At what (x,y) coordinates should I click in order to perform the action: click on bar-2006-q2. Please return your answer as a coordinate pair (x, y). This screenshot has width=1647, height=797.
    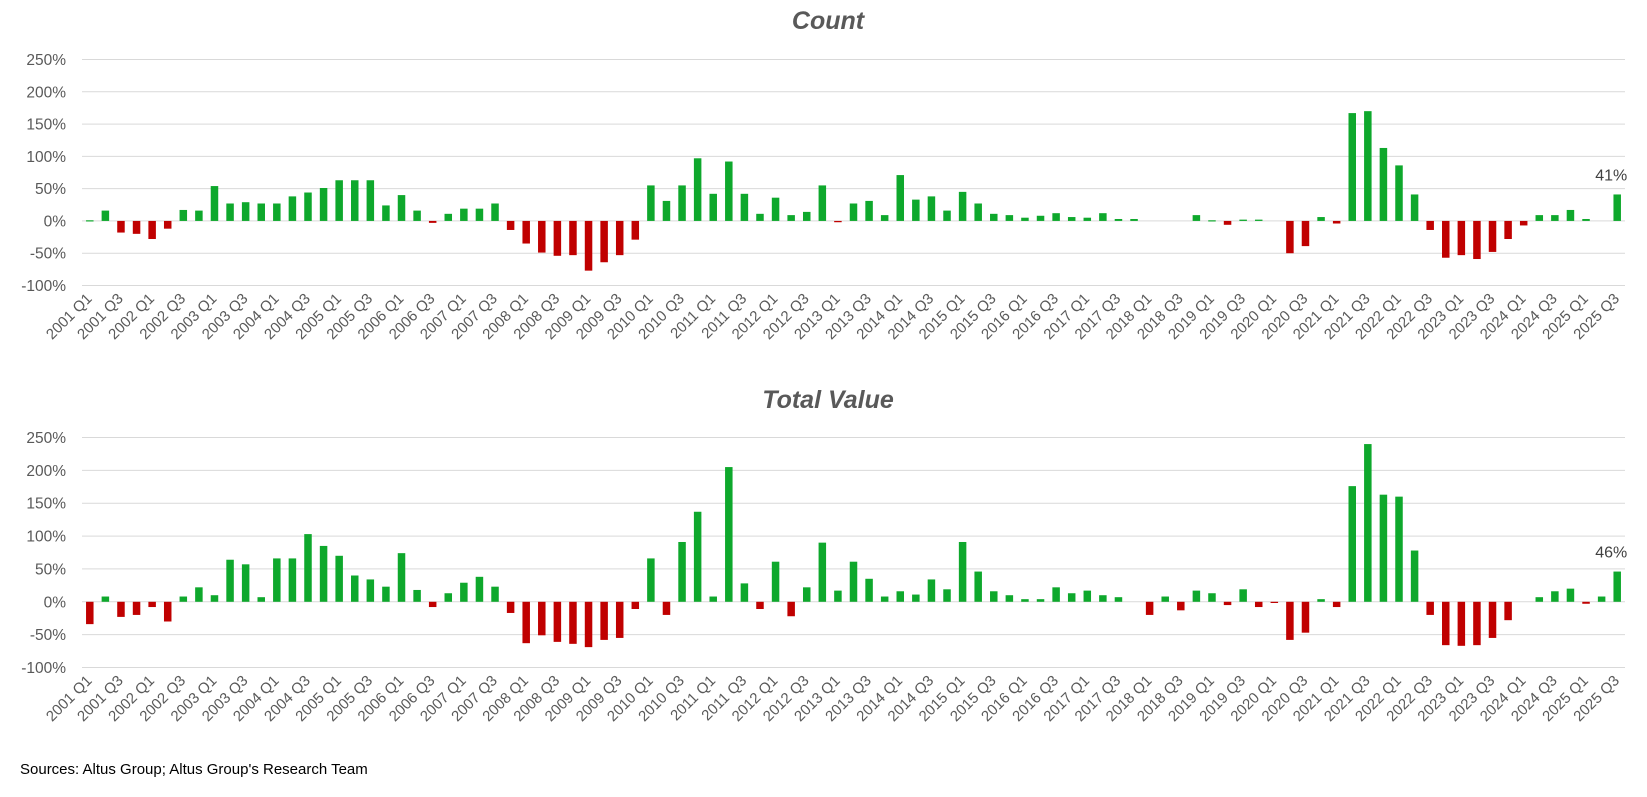
    Looking at the image, I should click on (417, 215).